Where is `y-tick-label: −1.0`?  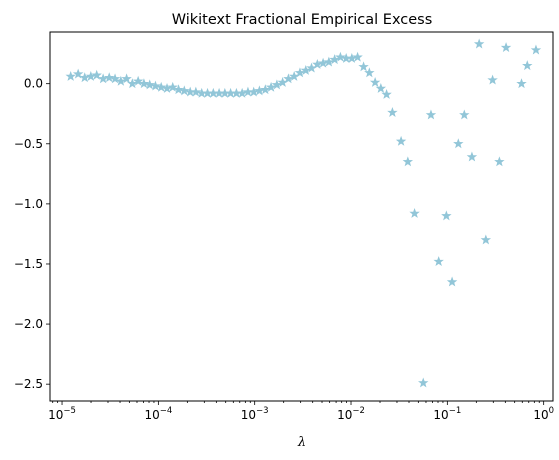 y-tick-label: −1.0 is located at coordinates (28, 204).